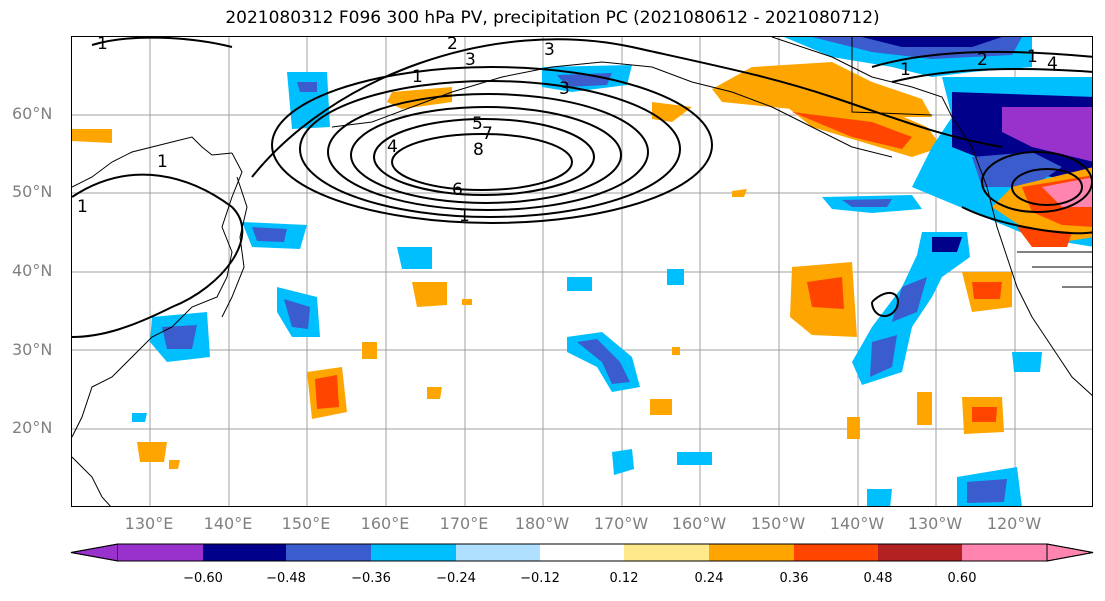  I want to click on contour-label: 6, so click(457, 190).